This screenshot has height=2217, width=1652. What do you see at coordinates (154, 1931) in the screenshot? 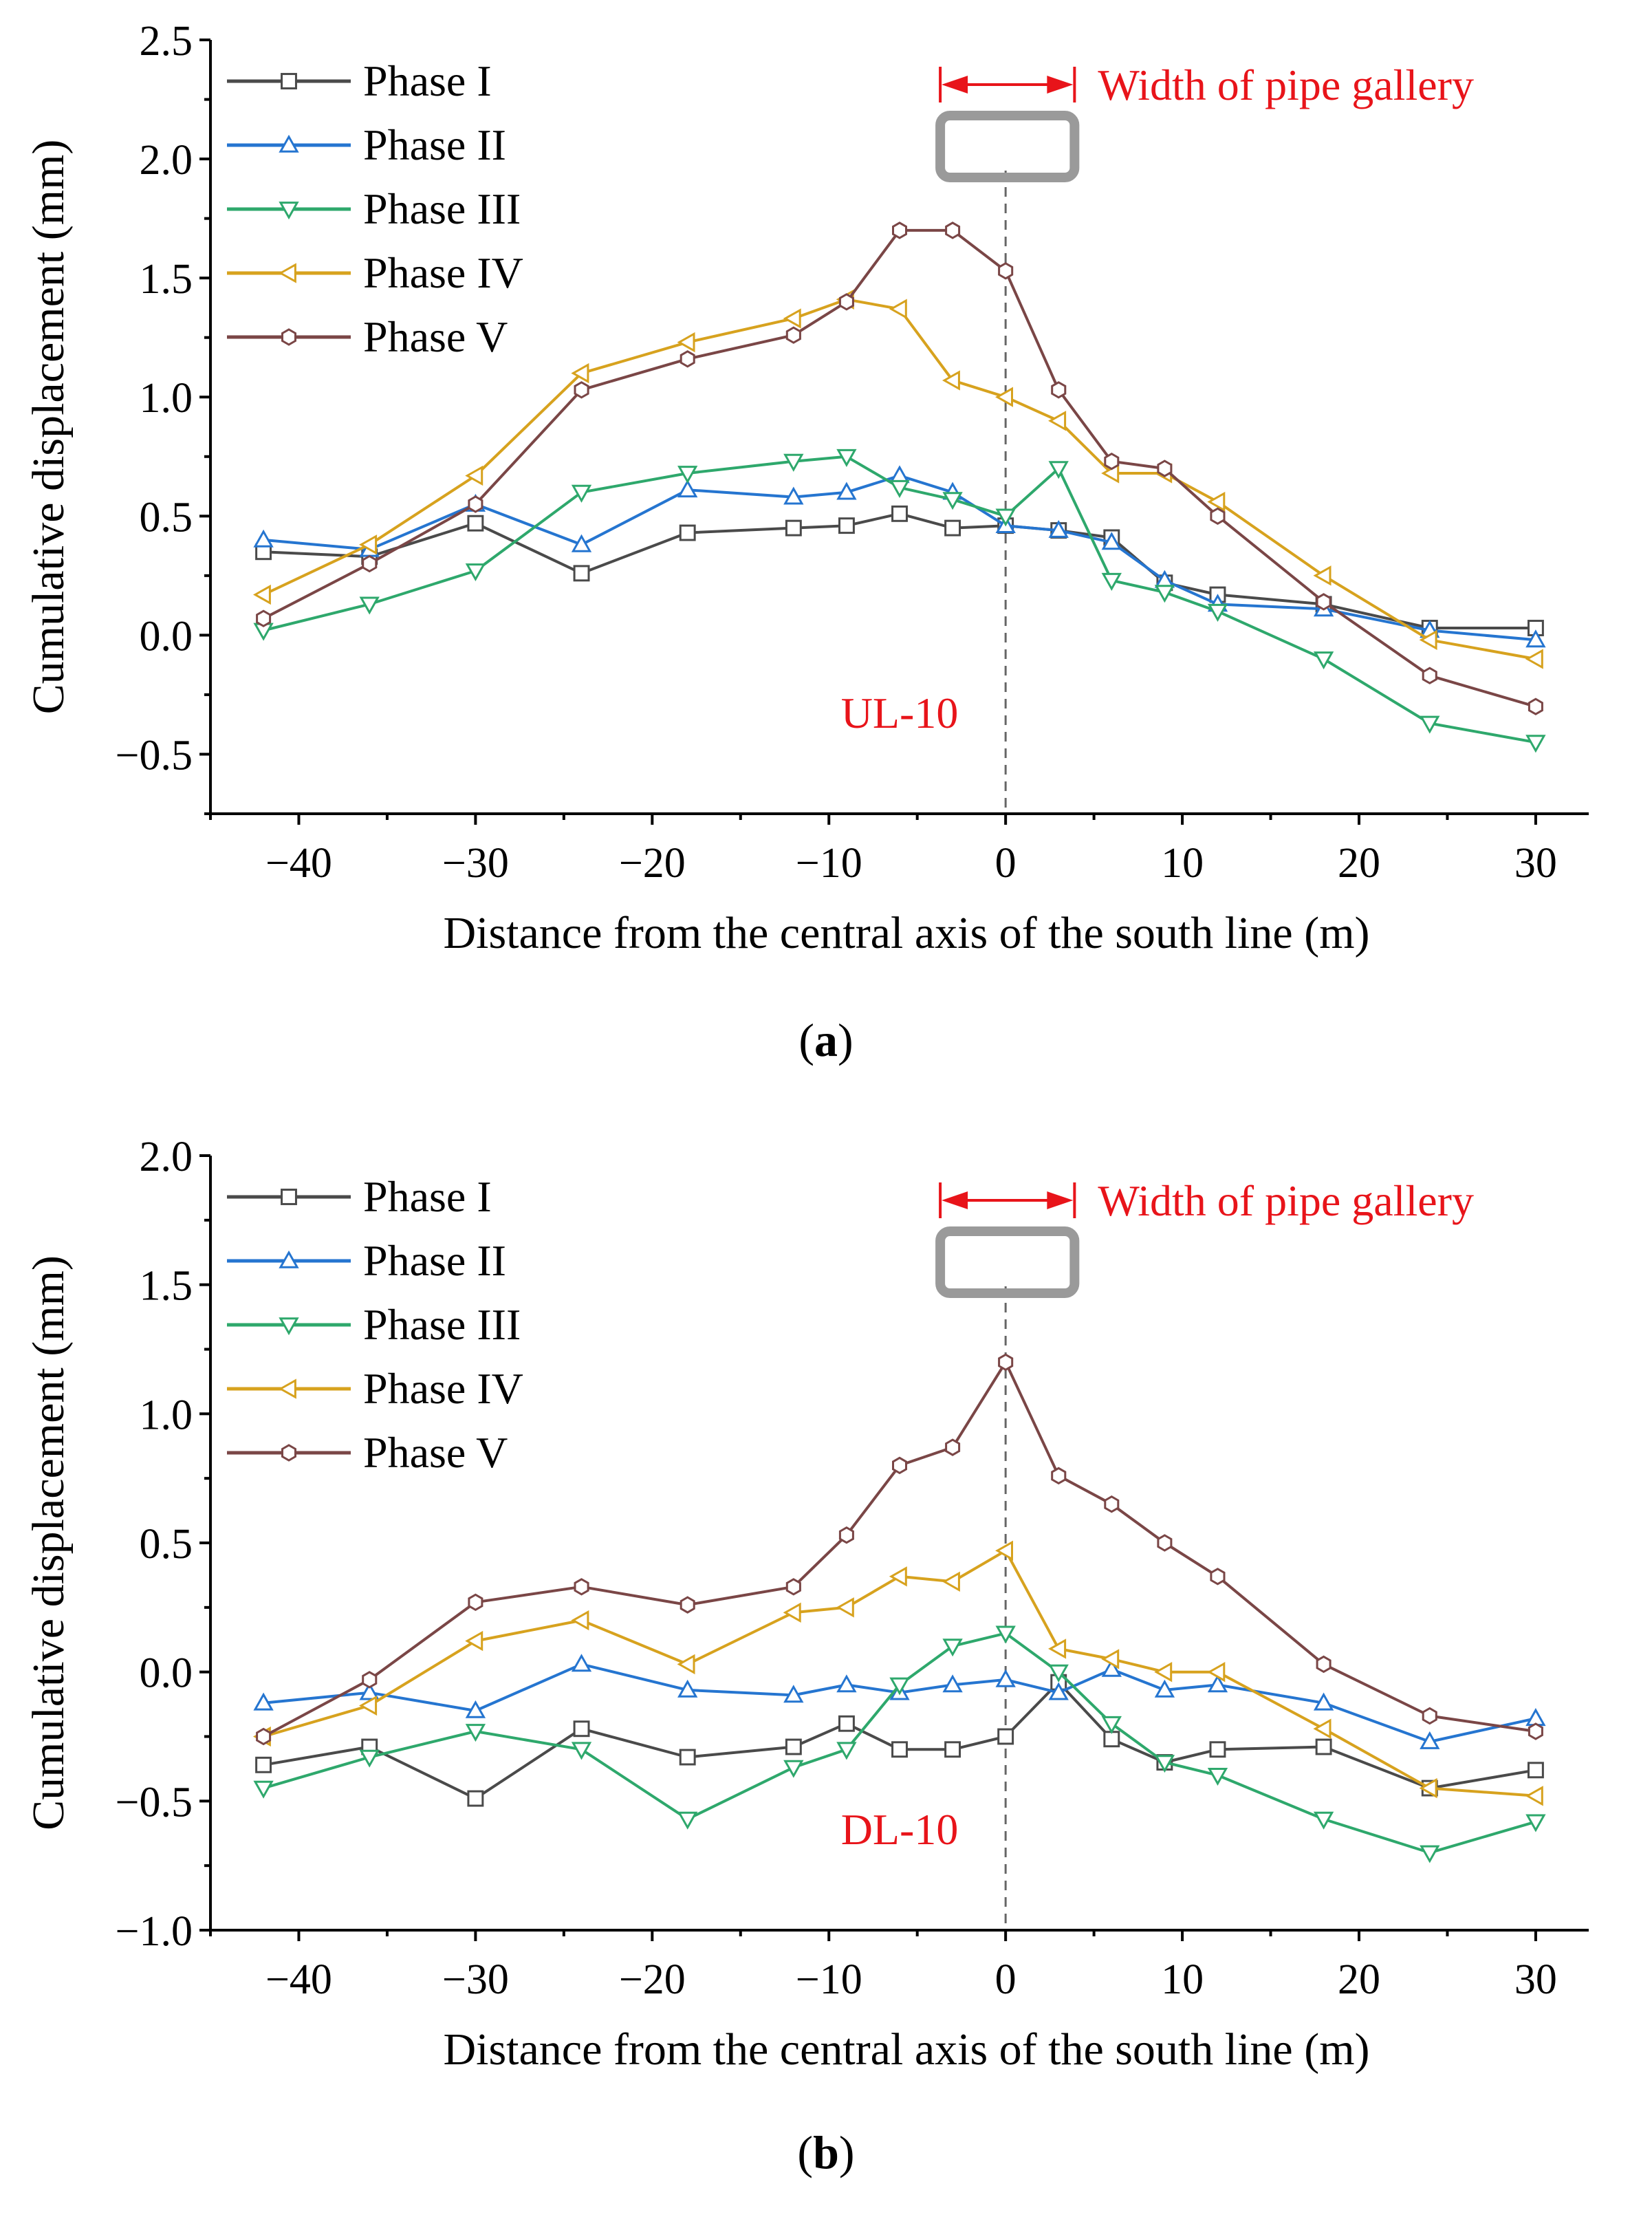
I see `y-tick-label: −1.0` at bounding box center [154, 1931].